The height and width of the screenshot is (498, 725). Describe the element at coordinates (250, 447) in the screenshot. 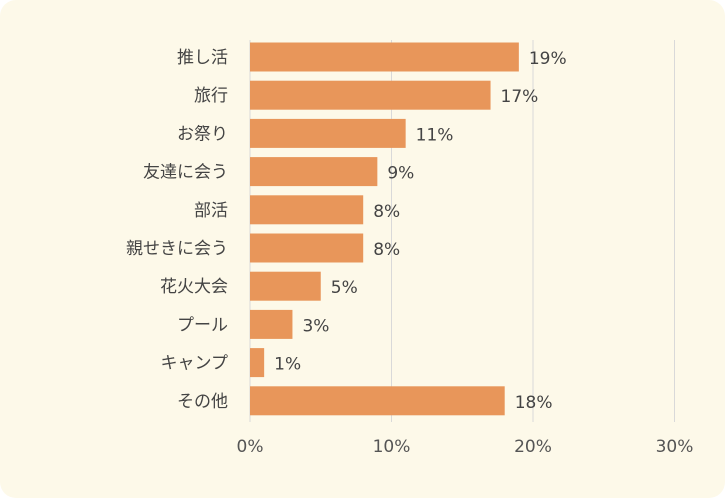

I see `x-tick-label: 0%` at that location.